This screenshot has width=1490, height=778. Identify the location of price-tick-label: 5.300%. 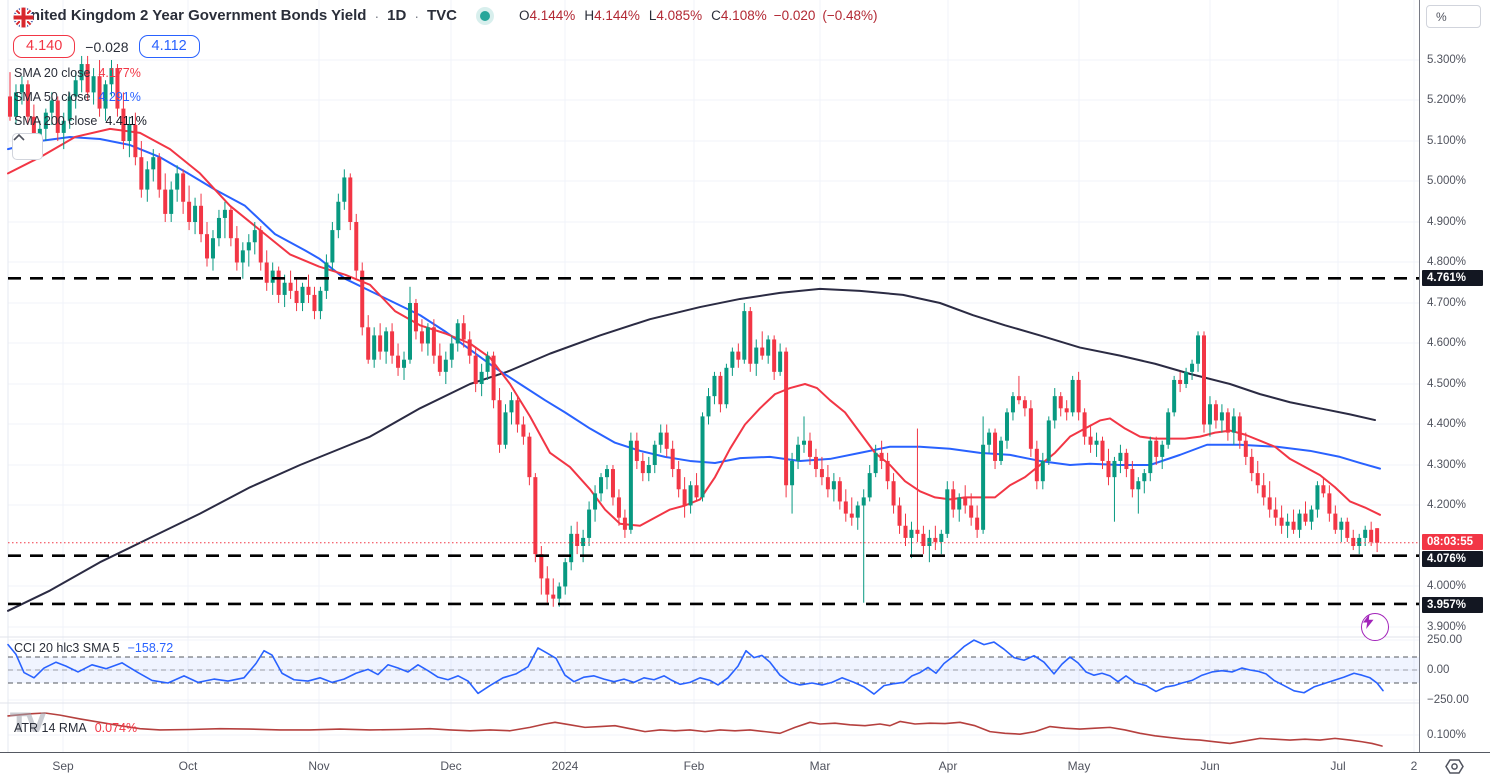
(1447, 60).